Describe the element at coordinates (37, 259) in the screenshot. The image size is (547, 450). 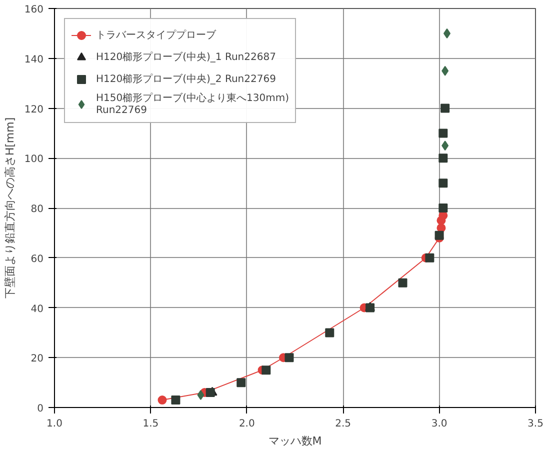
I see `y-tick-label: 60` at that location.